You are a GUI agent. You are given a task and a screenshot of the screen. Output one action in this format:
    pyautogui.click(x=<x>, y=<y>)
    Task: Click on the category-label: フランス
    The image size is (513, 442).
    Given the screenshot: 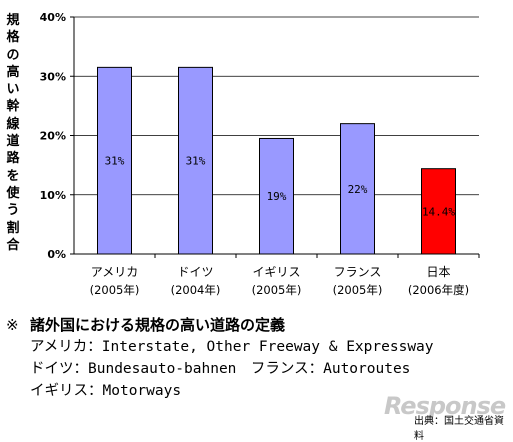 What is the action you would take?
    pyautogui.click(x=358, y=272)
    